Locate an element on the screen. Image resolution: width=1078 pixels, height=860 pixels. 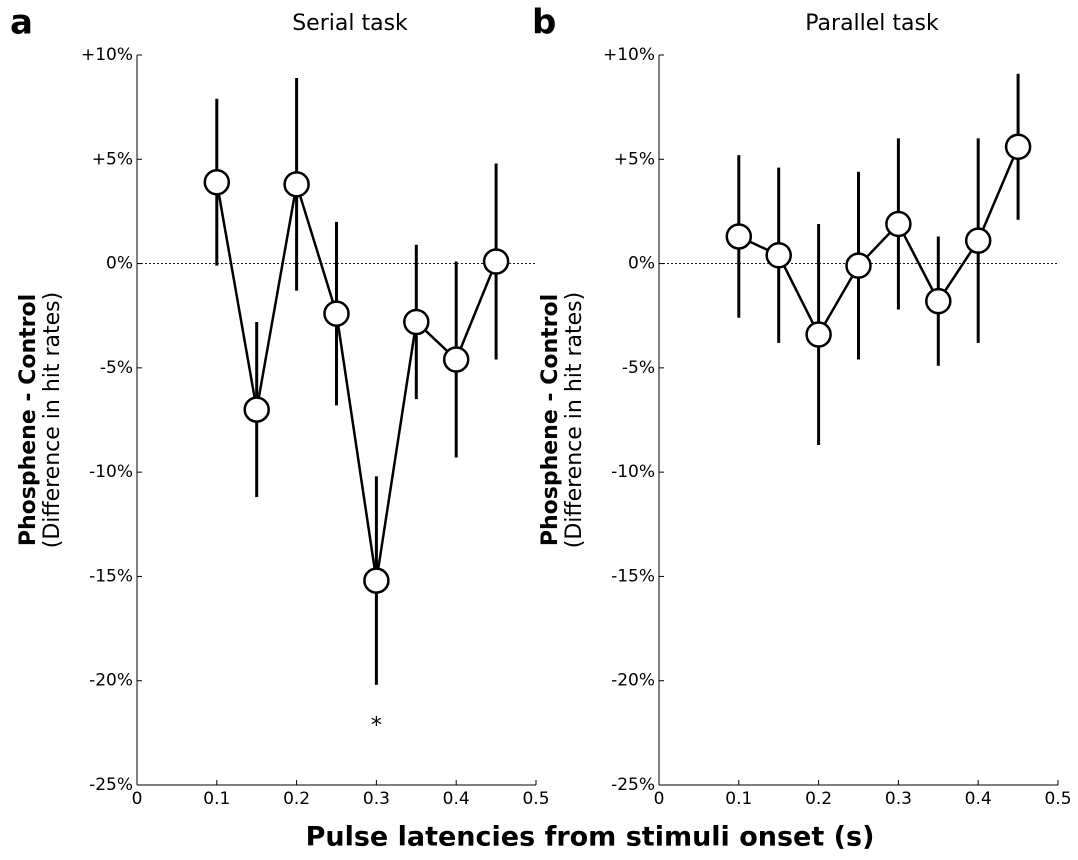
panel-label: b is located at coordinates (544, 23).